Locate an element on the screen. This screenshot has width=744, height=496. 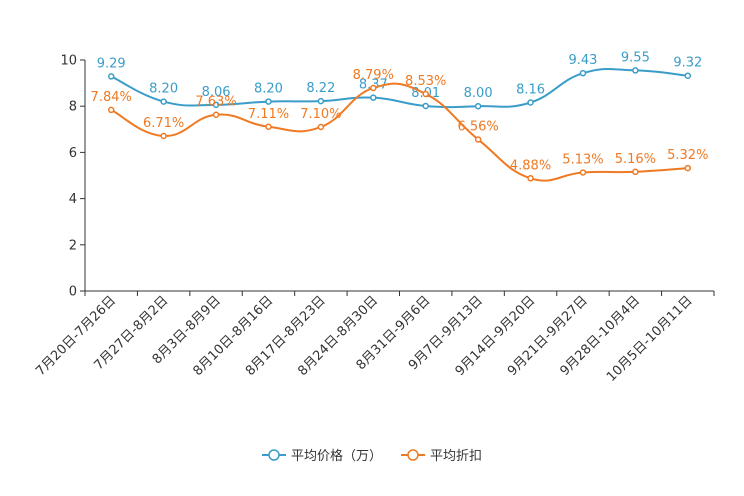
data-label: 7.10% is located at coordinates (320, 114).